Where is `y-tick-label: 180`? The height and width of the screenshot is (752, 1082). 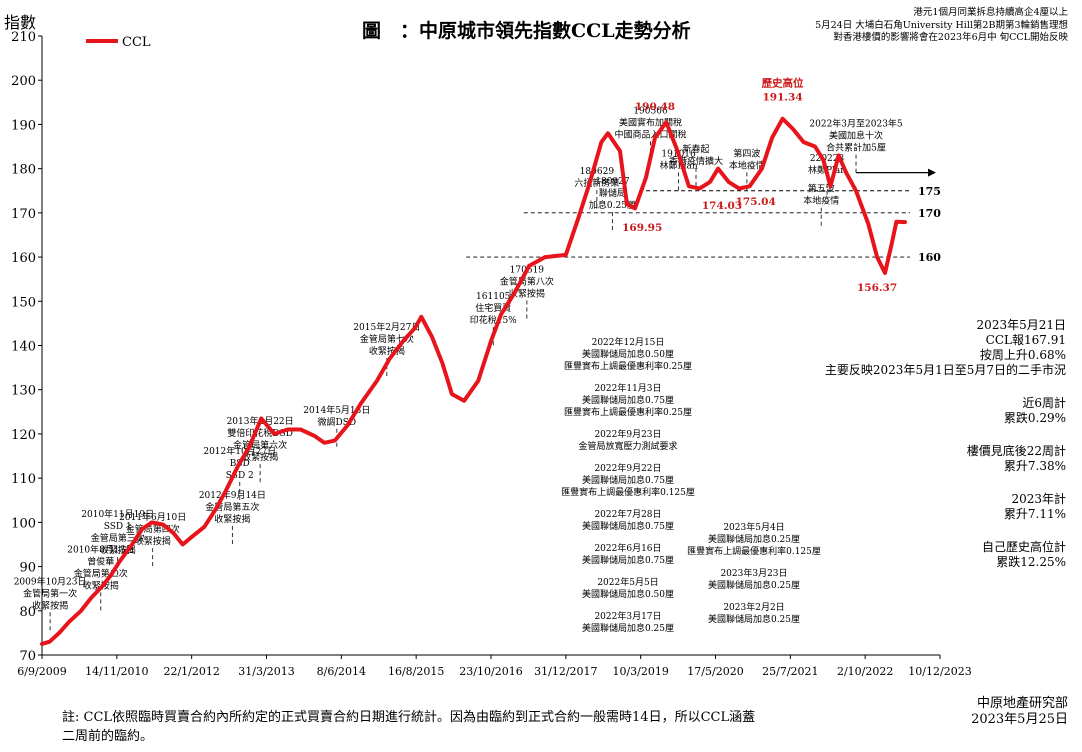 y-tick-label: 180 is located at coordinates (23, 170).